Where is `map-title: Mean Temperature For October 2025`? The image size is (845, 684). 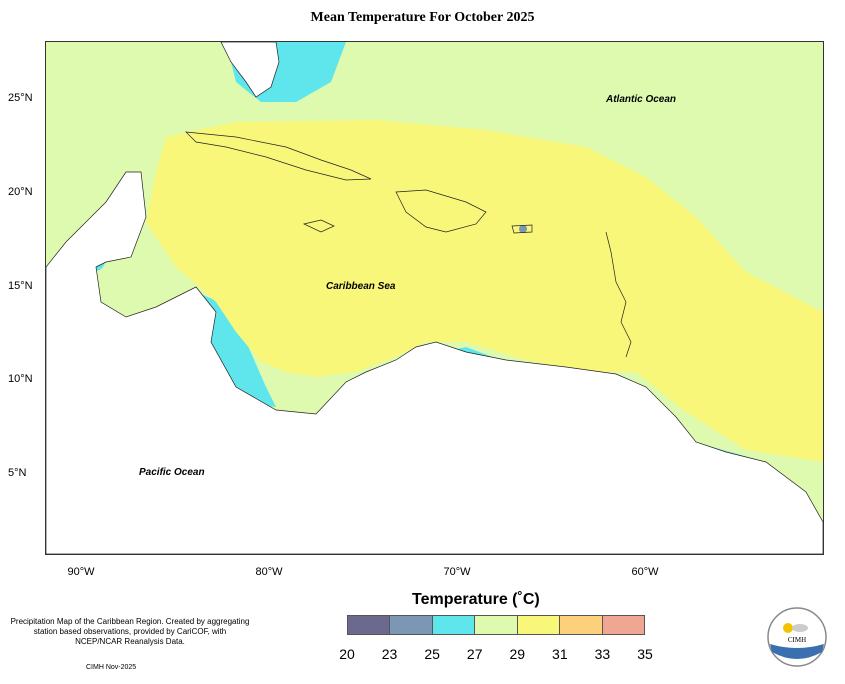
map-title: Mean Temperature For October 2025 is located at coordinates (422, 17).